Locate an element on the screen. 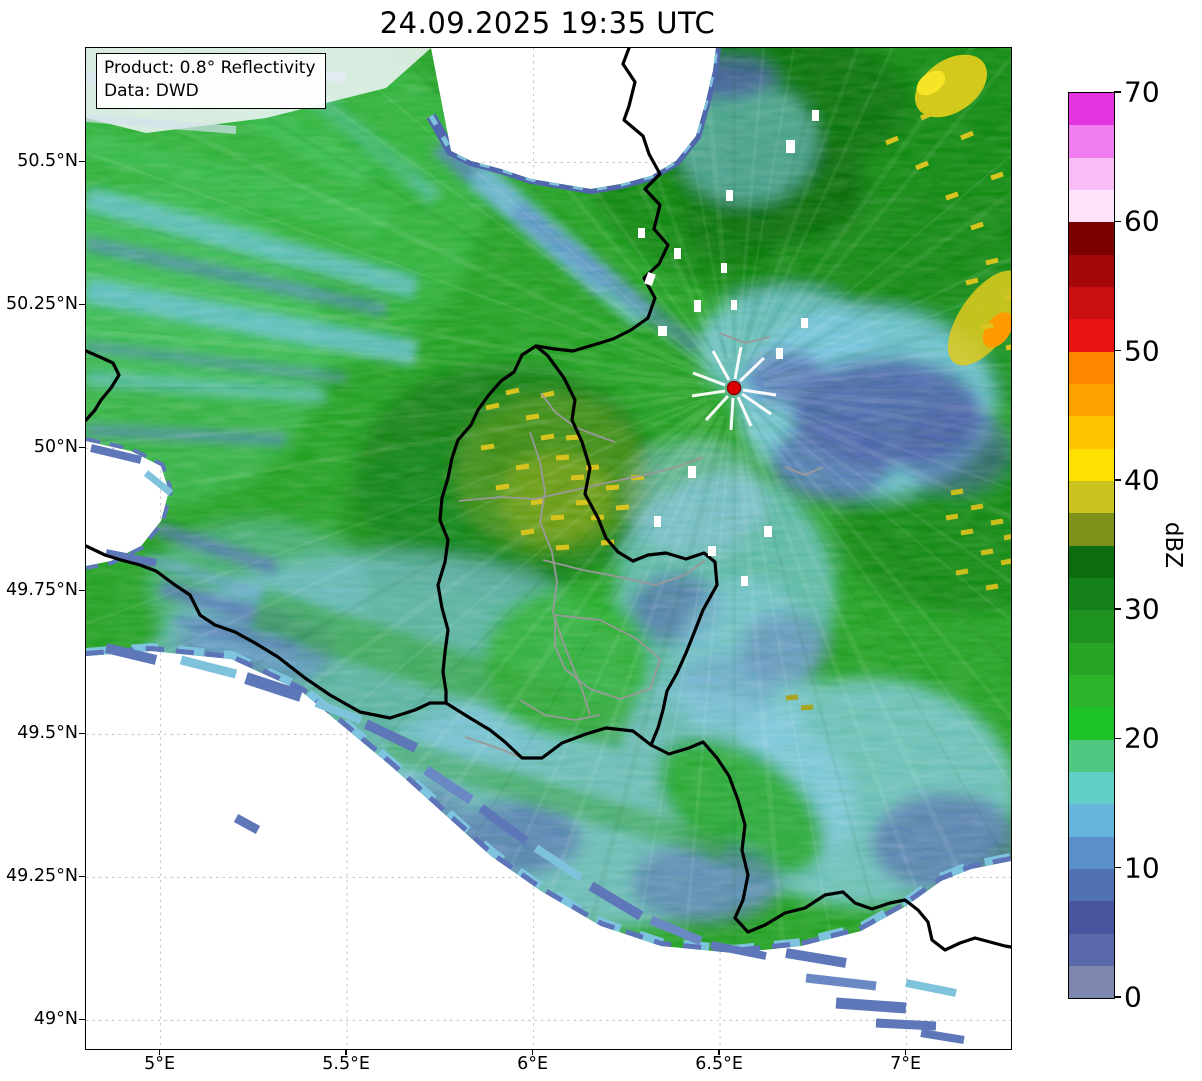  admin-borders is located at coordinates (641, 546).